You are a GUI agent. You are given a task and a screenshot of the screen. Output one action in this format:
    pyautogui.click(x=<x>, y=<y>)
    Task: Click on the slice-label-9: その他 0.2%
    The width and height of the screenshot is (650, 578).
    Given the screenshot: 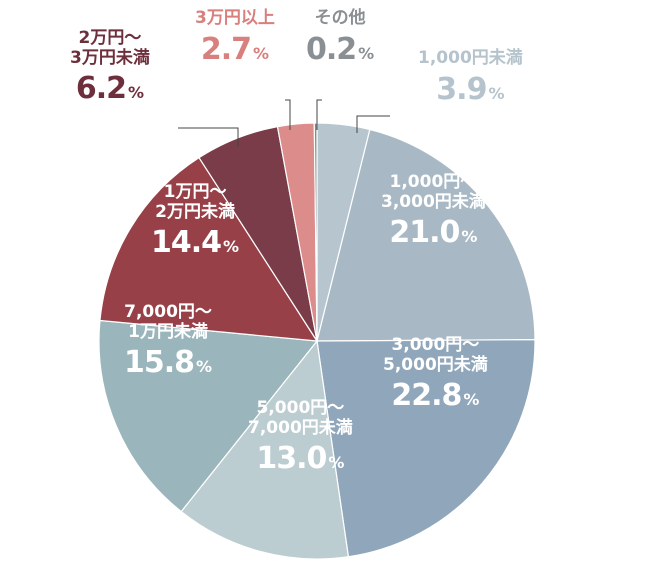 What is the action you would take?
    pyautogui.click(x=340, y=37)
    